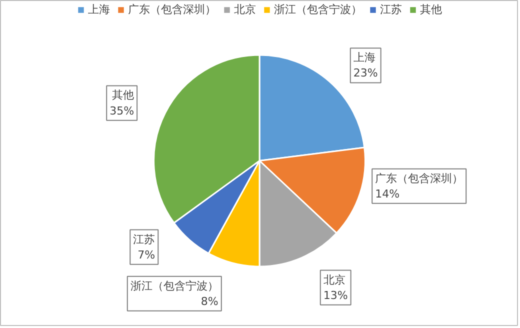 The image size is (520, 328). I want to click on data-label: 8%, so click(209, 301).